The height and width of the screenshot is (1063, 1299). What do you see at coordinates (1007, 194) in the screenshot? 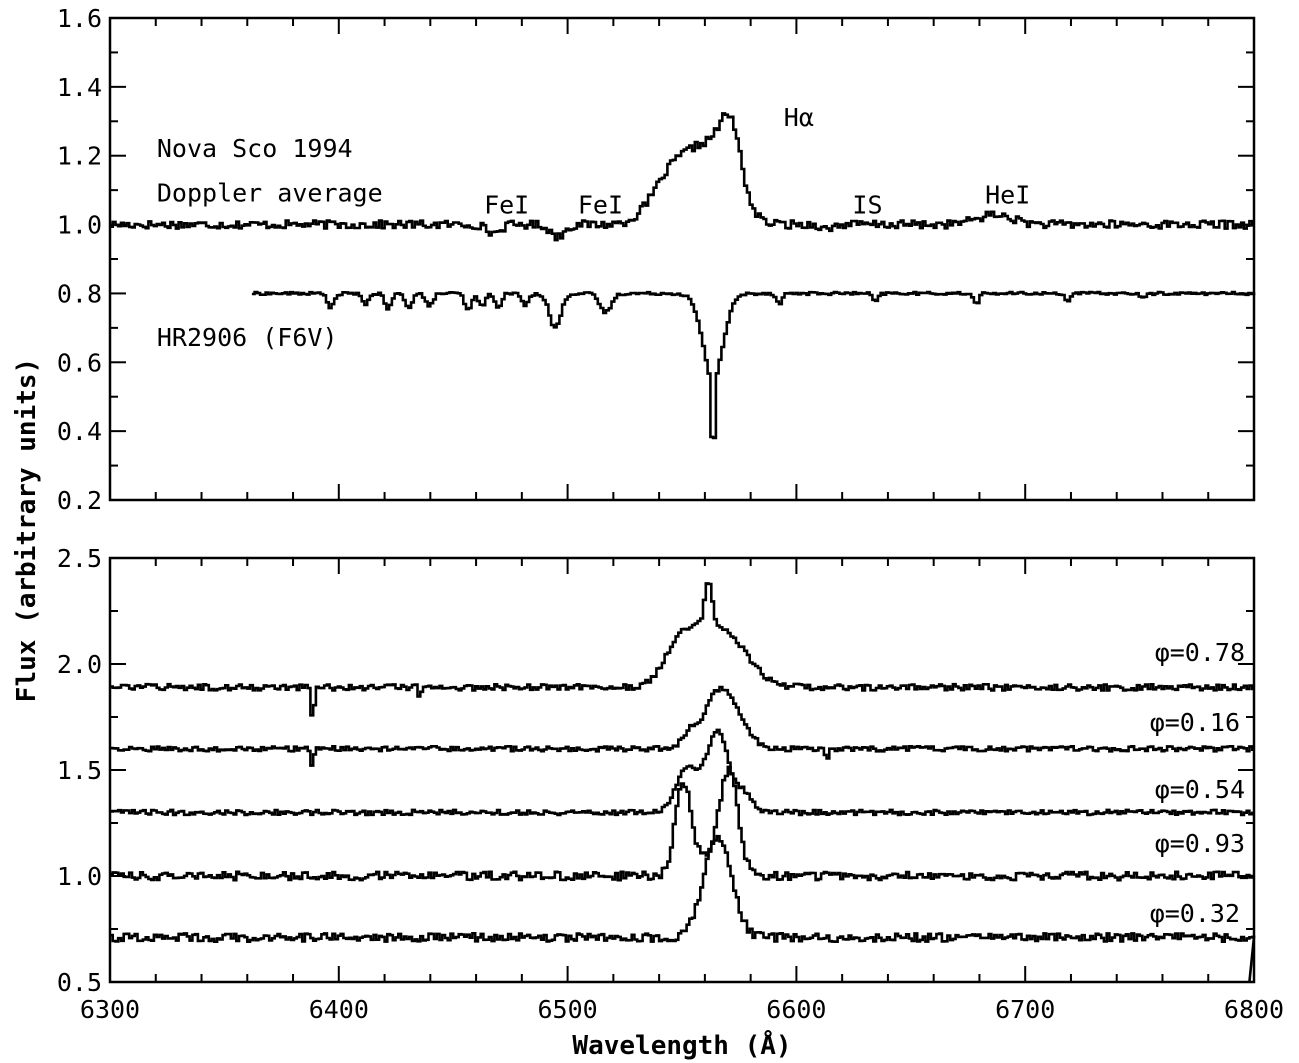
I see `annotation-label: HeI` at bounding box center [1007, 194].